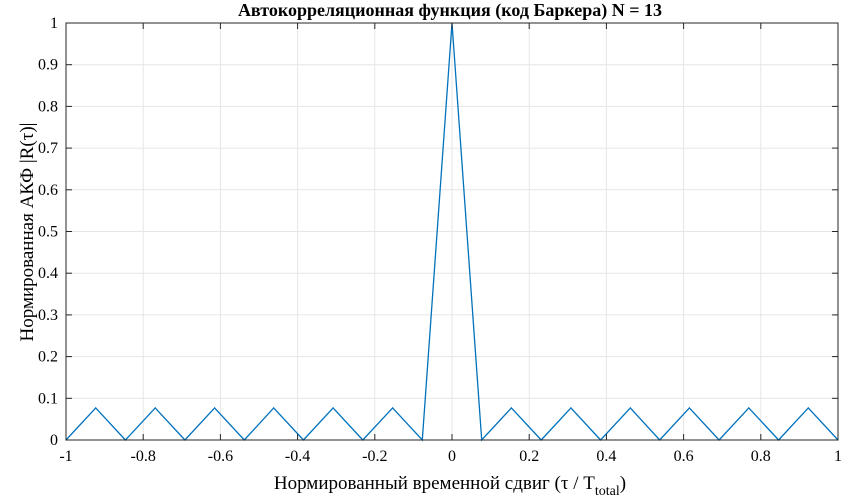  What do you see at coordinates (48, 273) in the screenshot?
I see `y-tick-label: 0.4` at bounding box center [48, 273].